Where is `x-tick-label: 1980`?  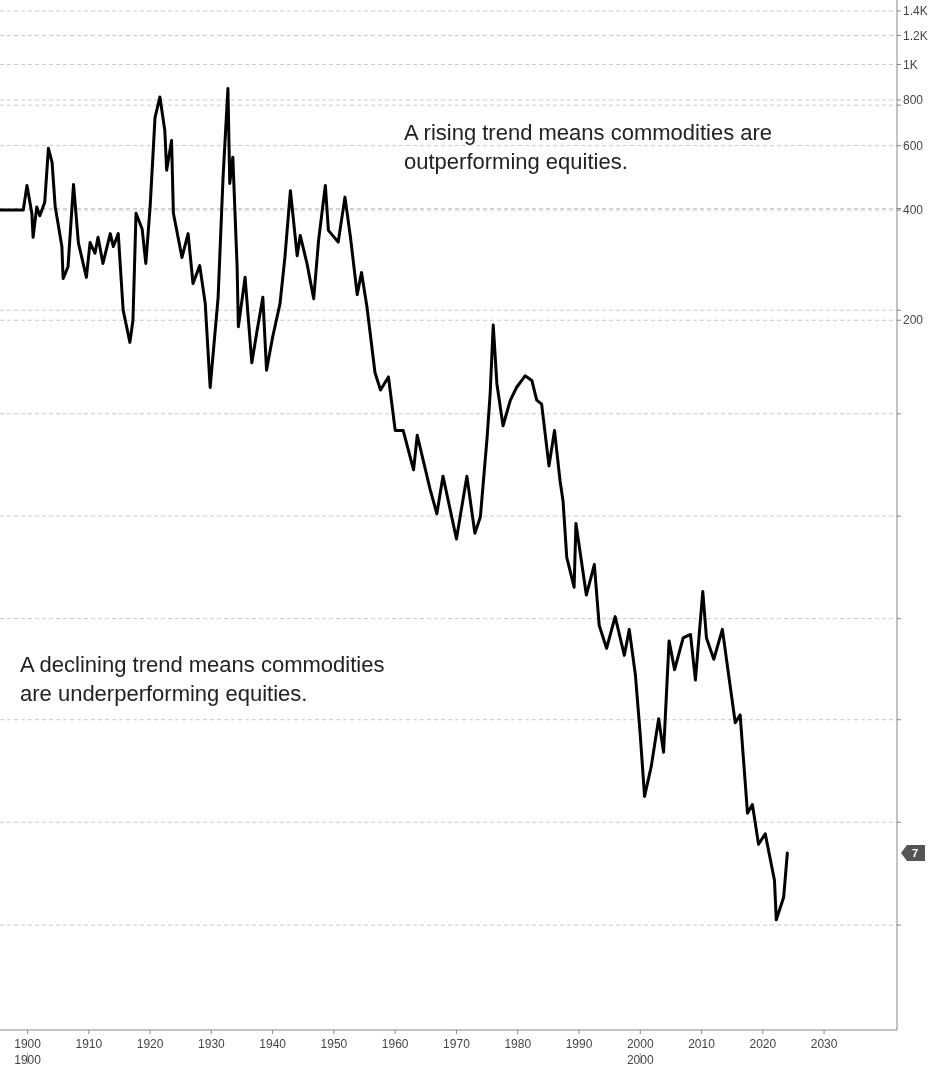 x-tick-label: 1980 is located at coordinates (518, 1044).